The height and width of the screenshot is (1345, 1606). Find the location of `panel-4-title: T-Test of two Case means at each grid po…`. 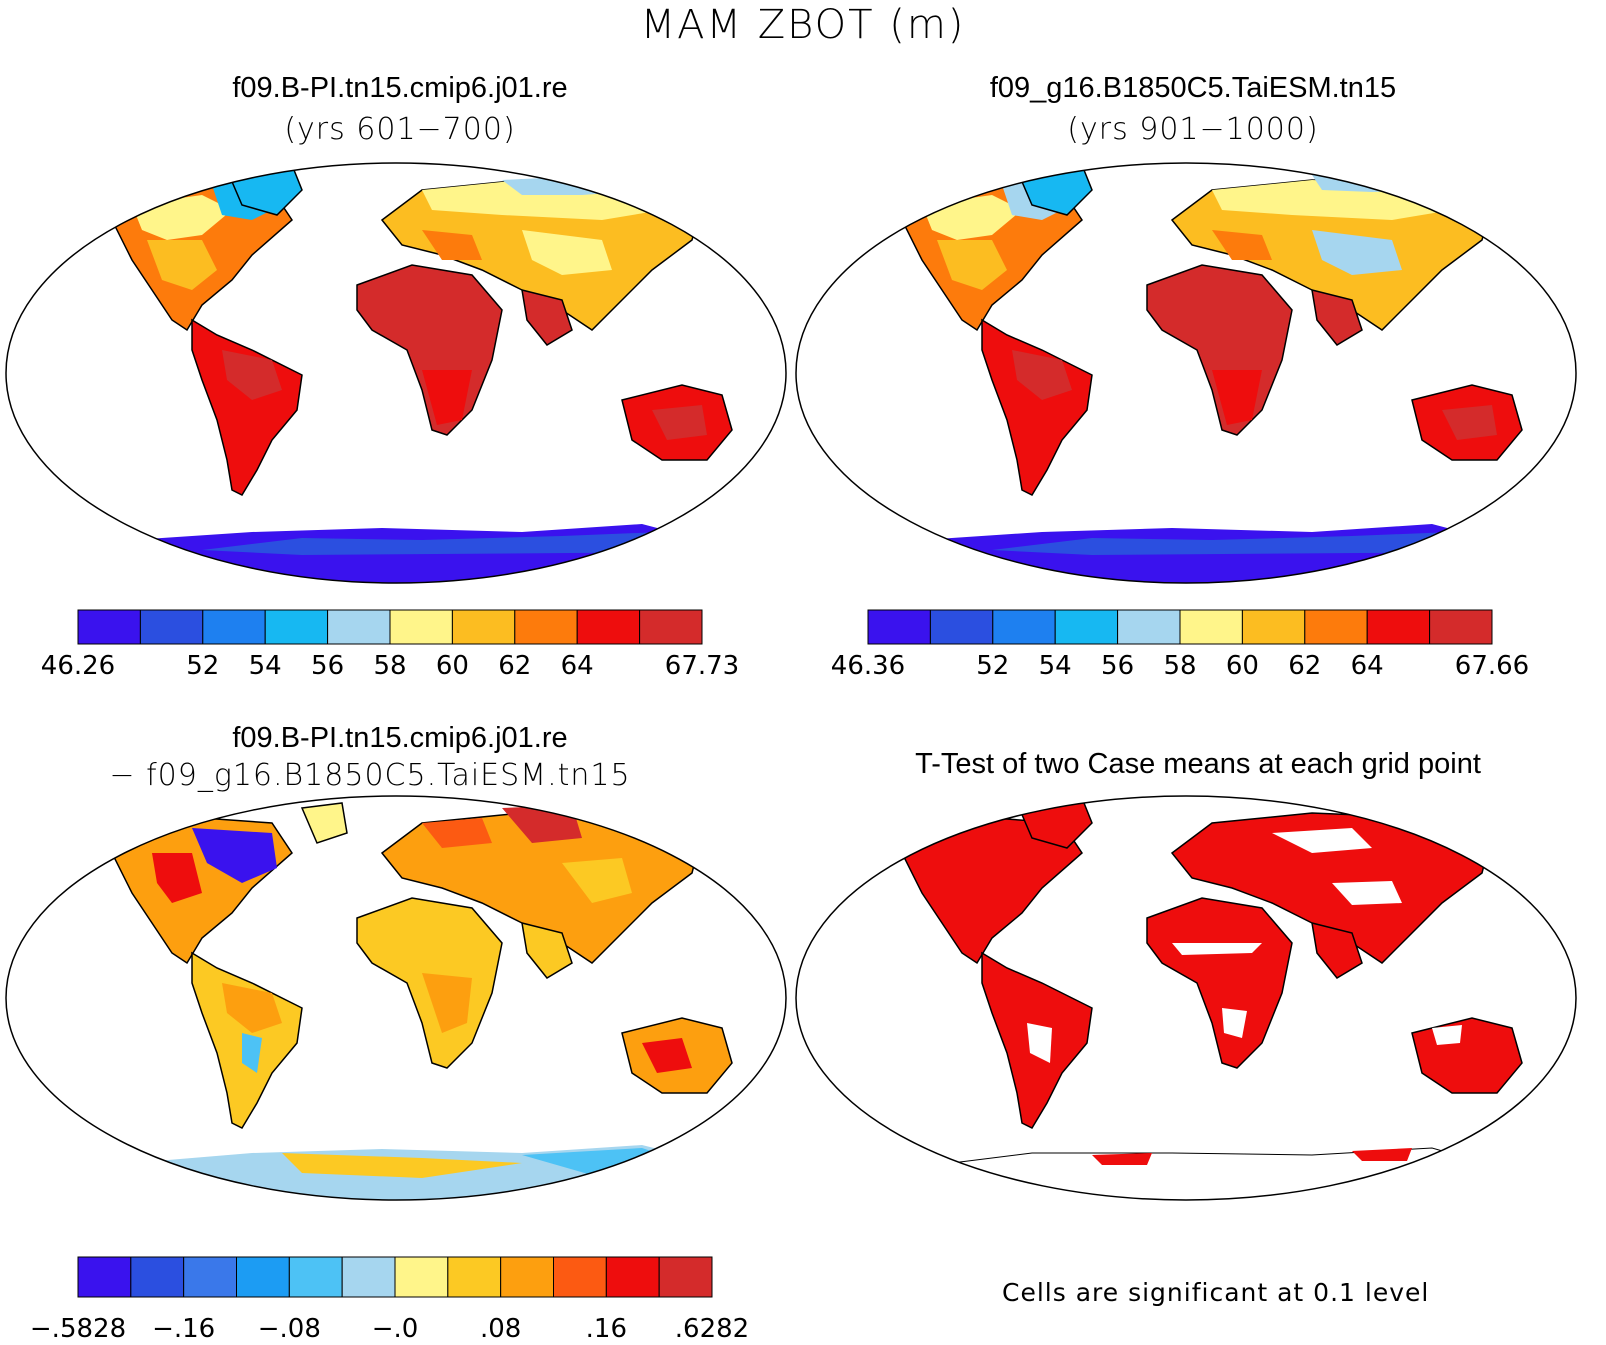

panel-4-title: T-Test of two Case means at each grid po… is located at coordinates (1198, 764).